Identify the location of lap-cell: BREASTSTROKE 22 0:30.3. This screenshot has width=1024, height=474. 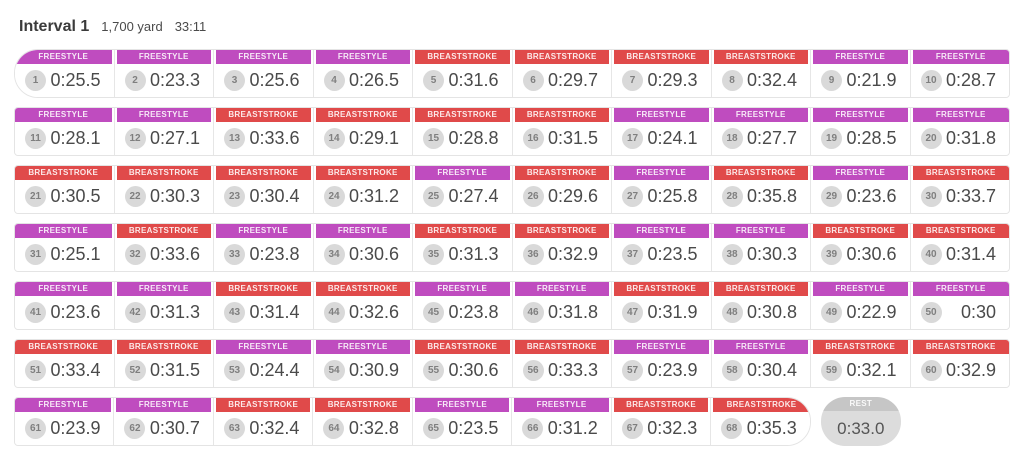
(164, 189).